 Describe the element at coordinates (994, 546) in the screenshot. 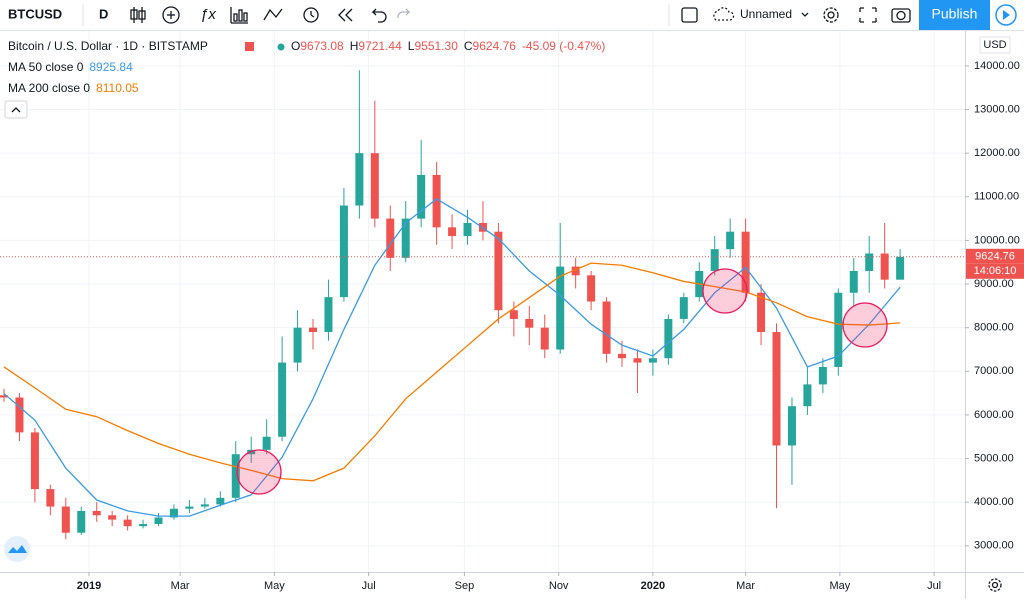

I see `y-tick-label: 3000.00` at that location.